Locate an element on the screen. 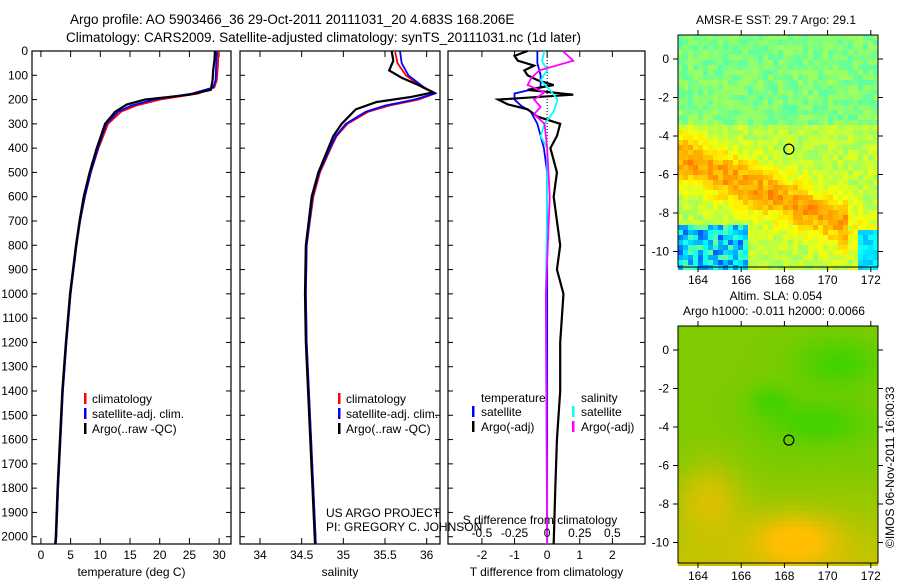 This screenshot has width=900, height=585. x-tick-label: 15 is located at coordinates (130, 555).